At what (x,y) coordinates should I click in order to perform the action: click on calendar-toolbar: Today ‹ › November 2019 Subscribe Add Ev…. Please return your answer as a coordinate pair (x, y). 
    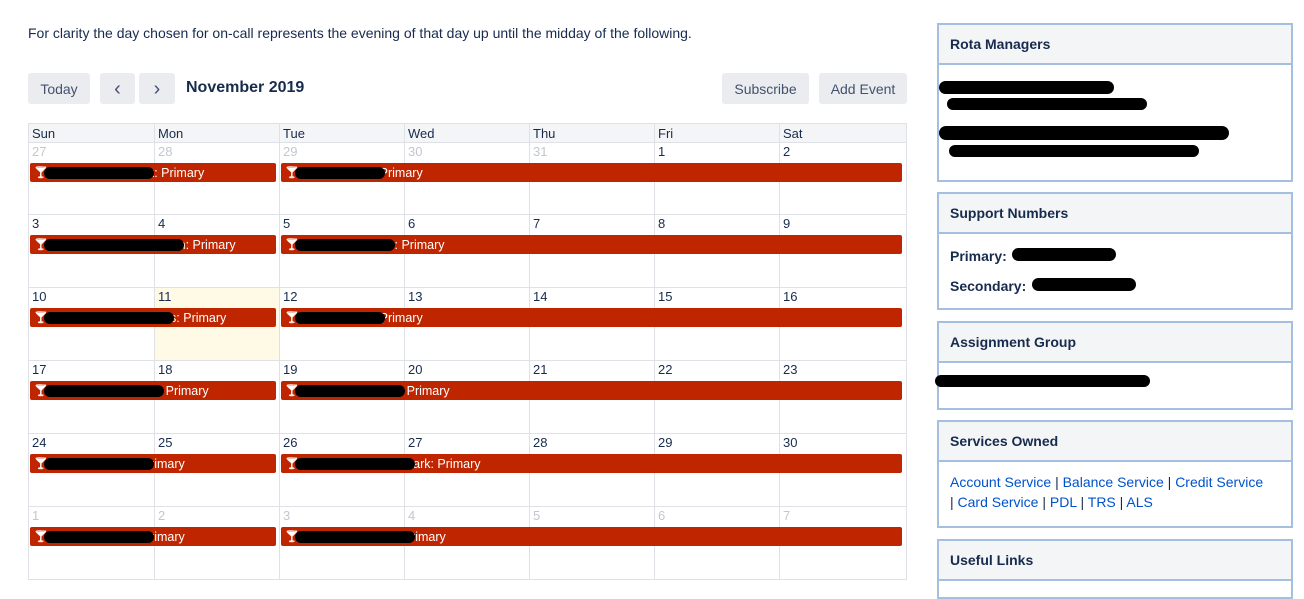
    Looking at the image, I should click on (467, 88).